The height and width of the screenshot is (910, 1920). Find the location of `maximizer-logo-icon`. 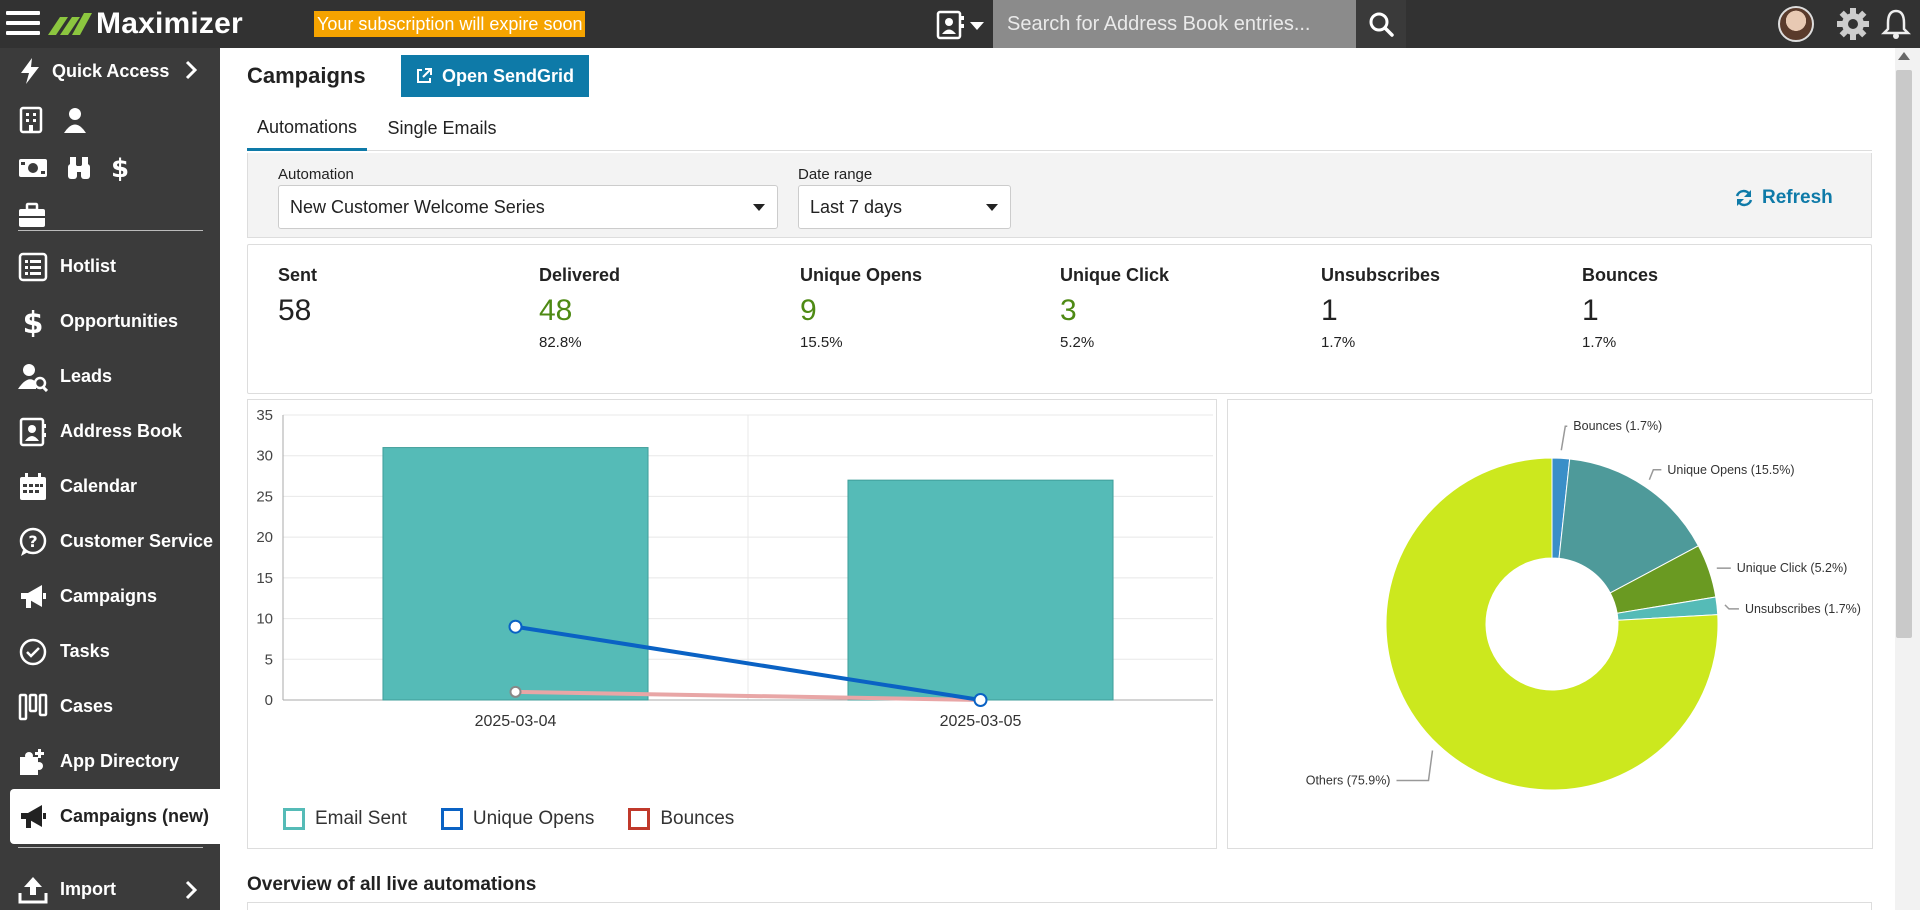

maximizer-logo-icon is located at coordinates (70, 24).